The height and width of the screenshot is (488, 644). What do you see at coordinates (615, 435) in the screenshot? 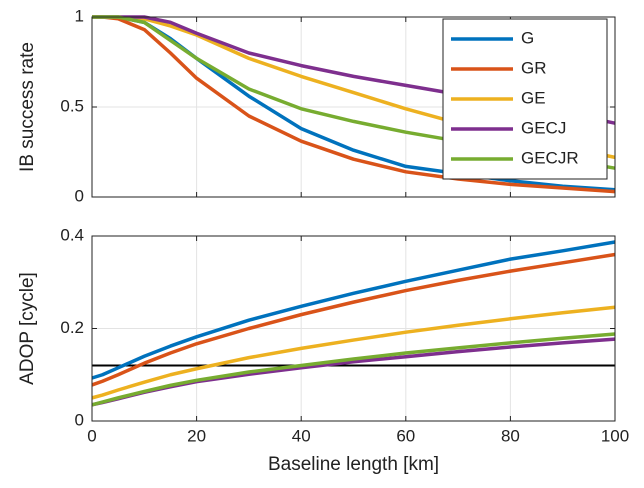
I see `x-tick-label: 100` at bounding box center [615, 435].